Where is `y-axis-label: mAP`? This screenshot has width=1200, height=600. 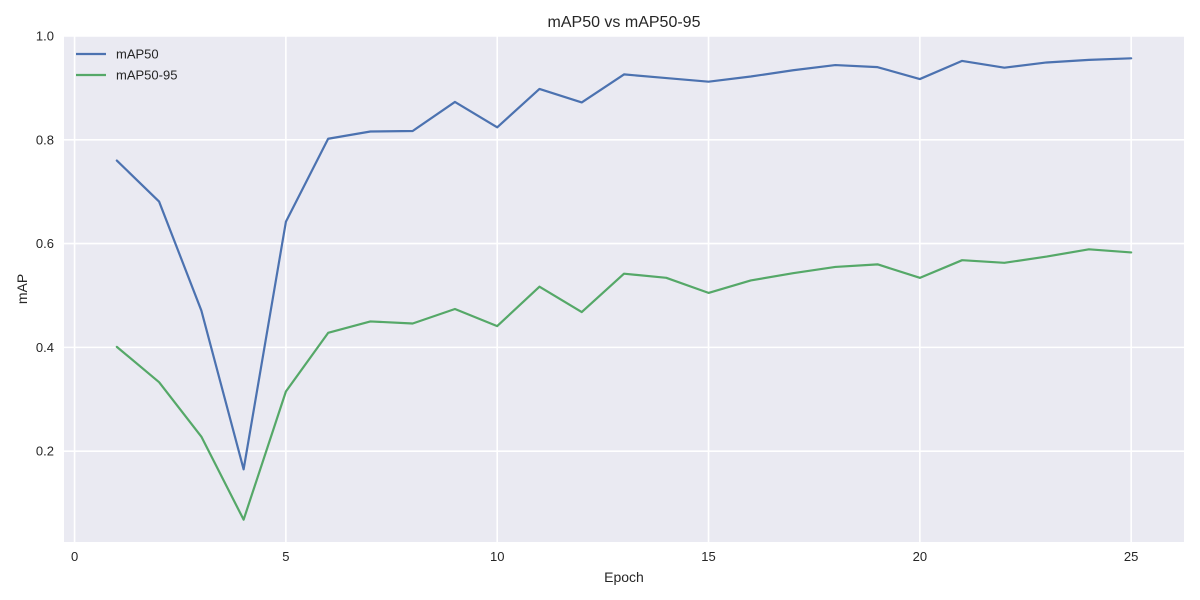 y-axis-label: mAP is located at coordinates (22, 289).